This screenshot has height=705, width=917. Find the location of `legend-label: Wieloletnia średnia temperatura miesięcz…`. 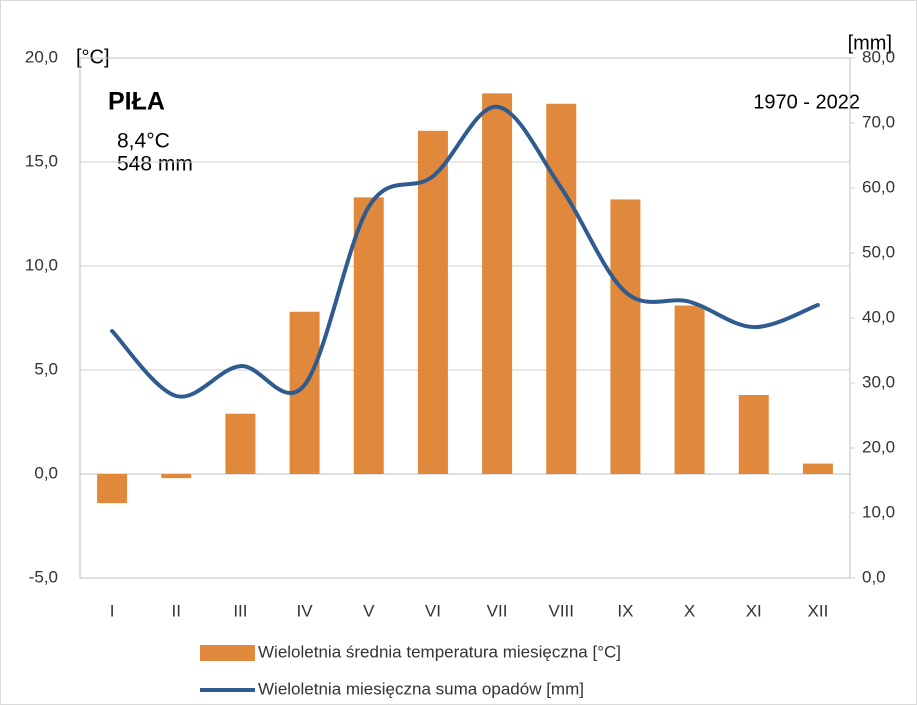

legend-label: Wieloletnia średnia temperatura miesięcz… is located at coordinates (439, 651).